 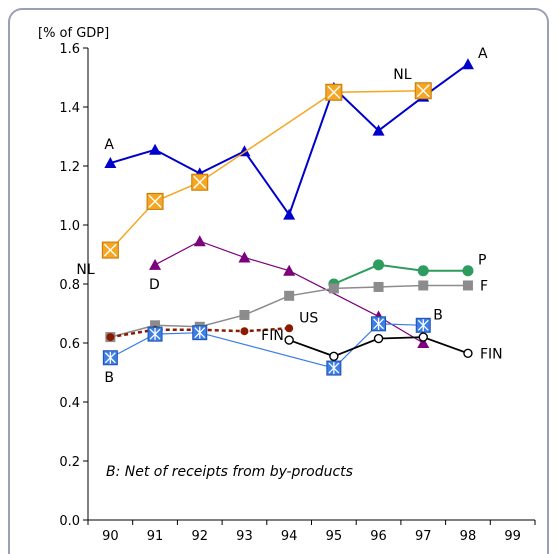 What do you see at coordinates (69, 521) in the screenshot?
I see `y-tick-label: 0.0` at bounding box center [69, 521].